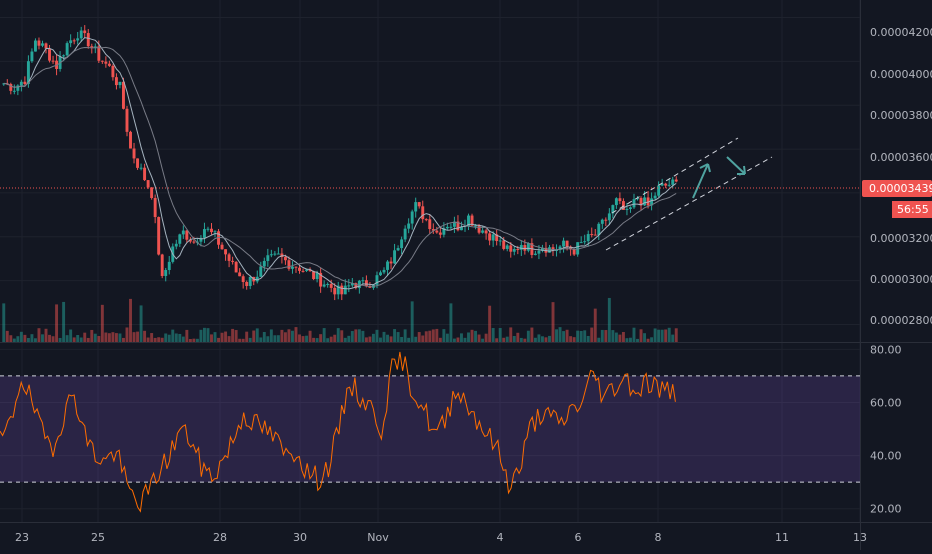  What do you see at coordinates (897, 188) in the screenshot?
I see `last-price-tag: 0.00003439` at bounding box center [897, 188].